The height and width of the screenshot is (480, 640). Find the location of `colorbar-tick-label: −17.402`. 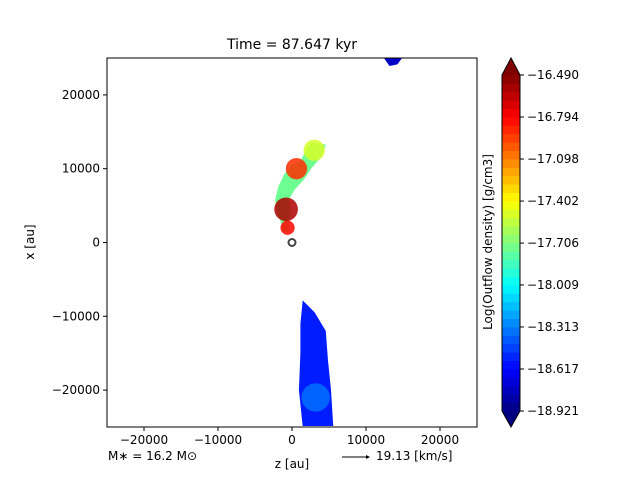

colorbar-tick-label: −17.402 is located at coordinates (553, 201).